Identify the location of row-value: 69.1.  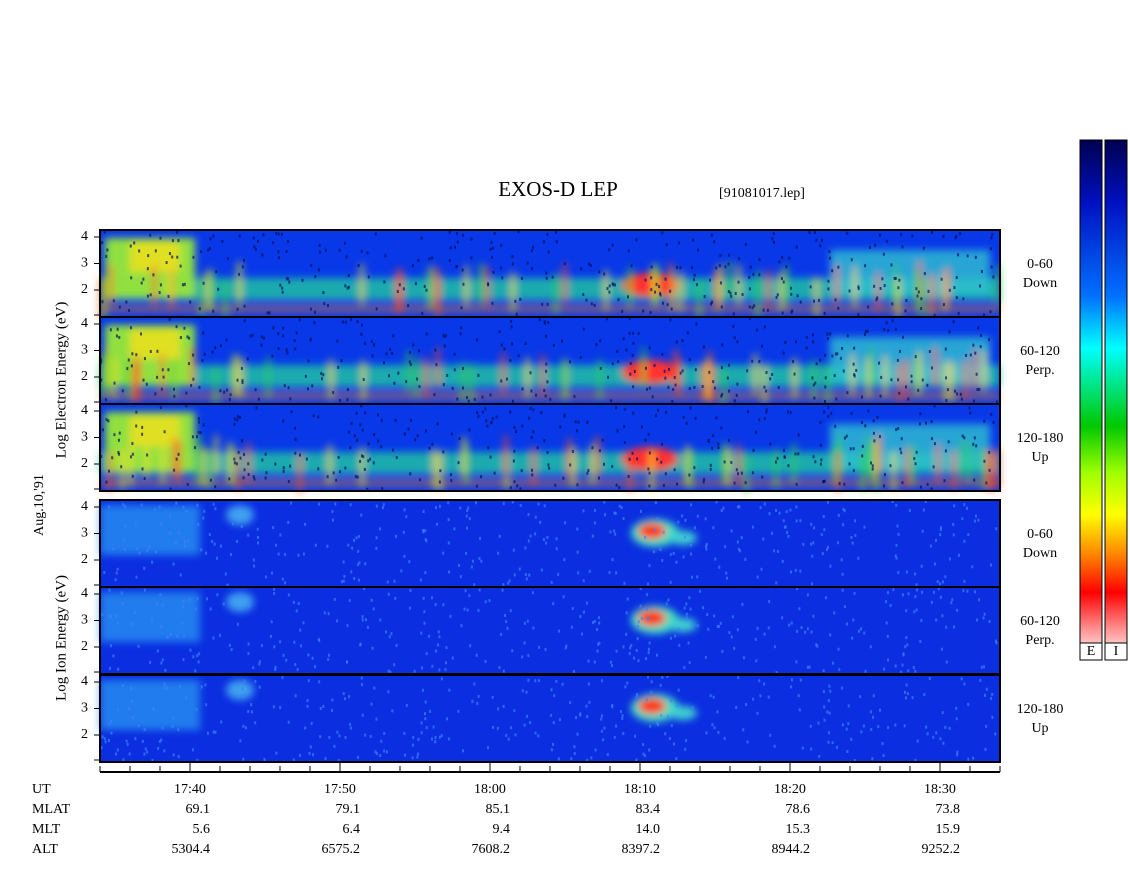
(198, 809).